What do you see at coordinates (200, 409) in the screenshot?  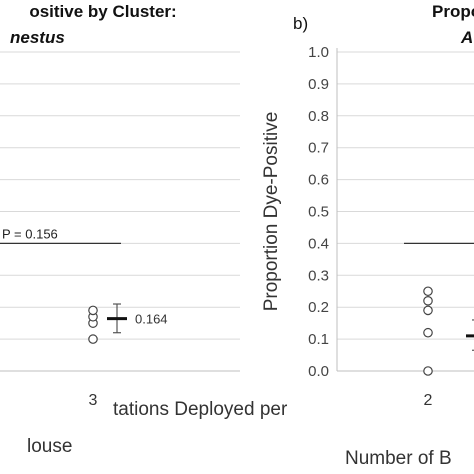 I see `x-axis-label: tations Deployed per` at bounding box center [200, 409].